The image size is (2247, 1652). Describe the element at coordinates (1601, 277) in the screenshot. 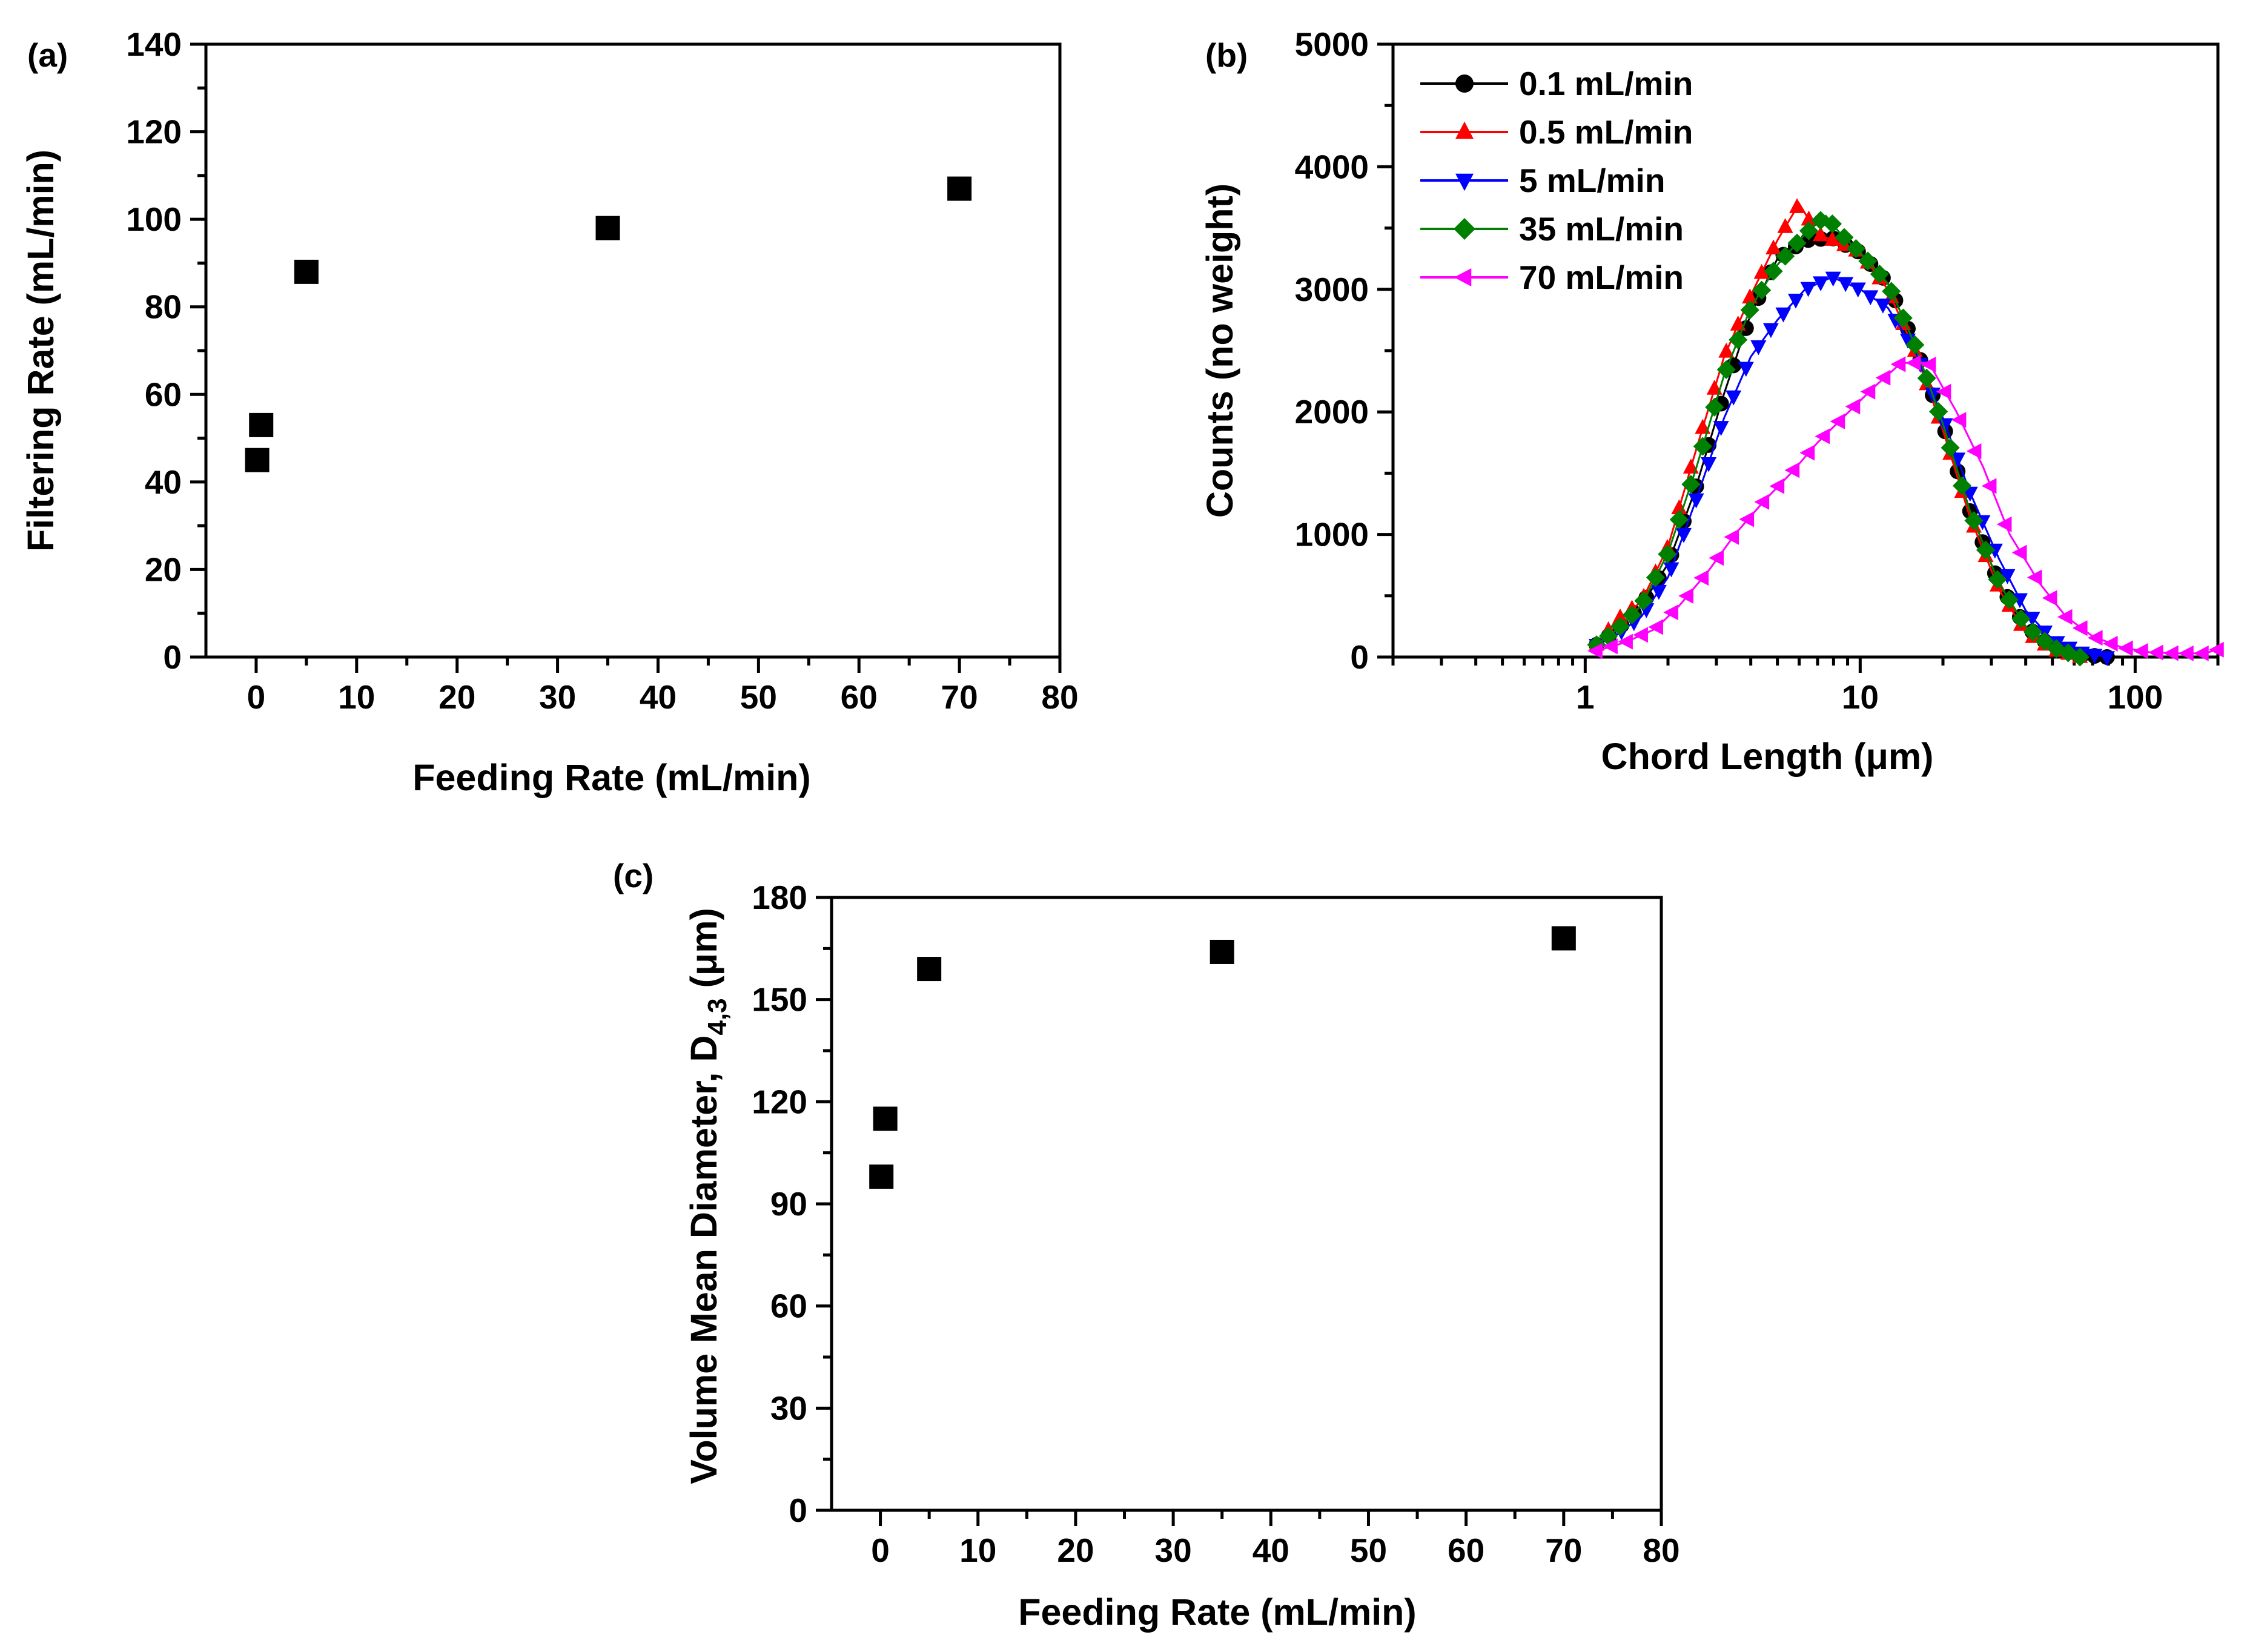

I see `panel-b-legend-label: 70 mL/min` at that location.